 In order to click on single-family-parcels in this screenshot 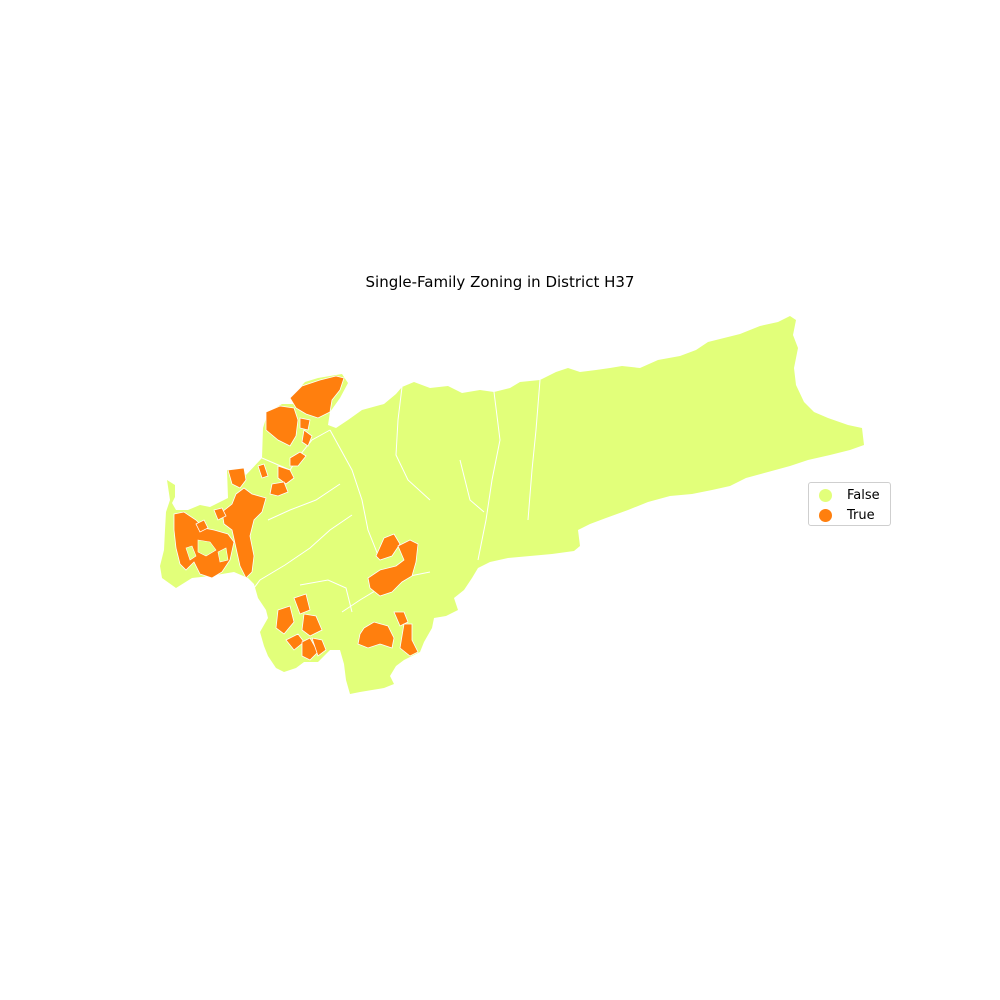, I will do `click(296, 518)`.